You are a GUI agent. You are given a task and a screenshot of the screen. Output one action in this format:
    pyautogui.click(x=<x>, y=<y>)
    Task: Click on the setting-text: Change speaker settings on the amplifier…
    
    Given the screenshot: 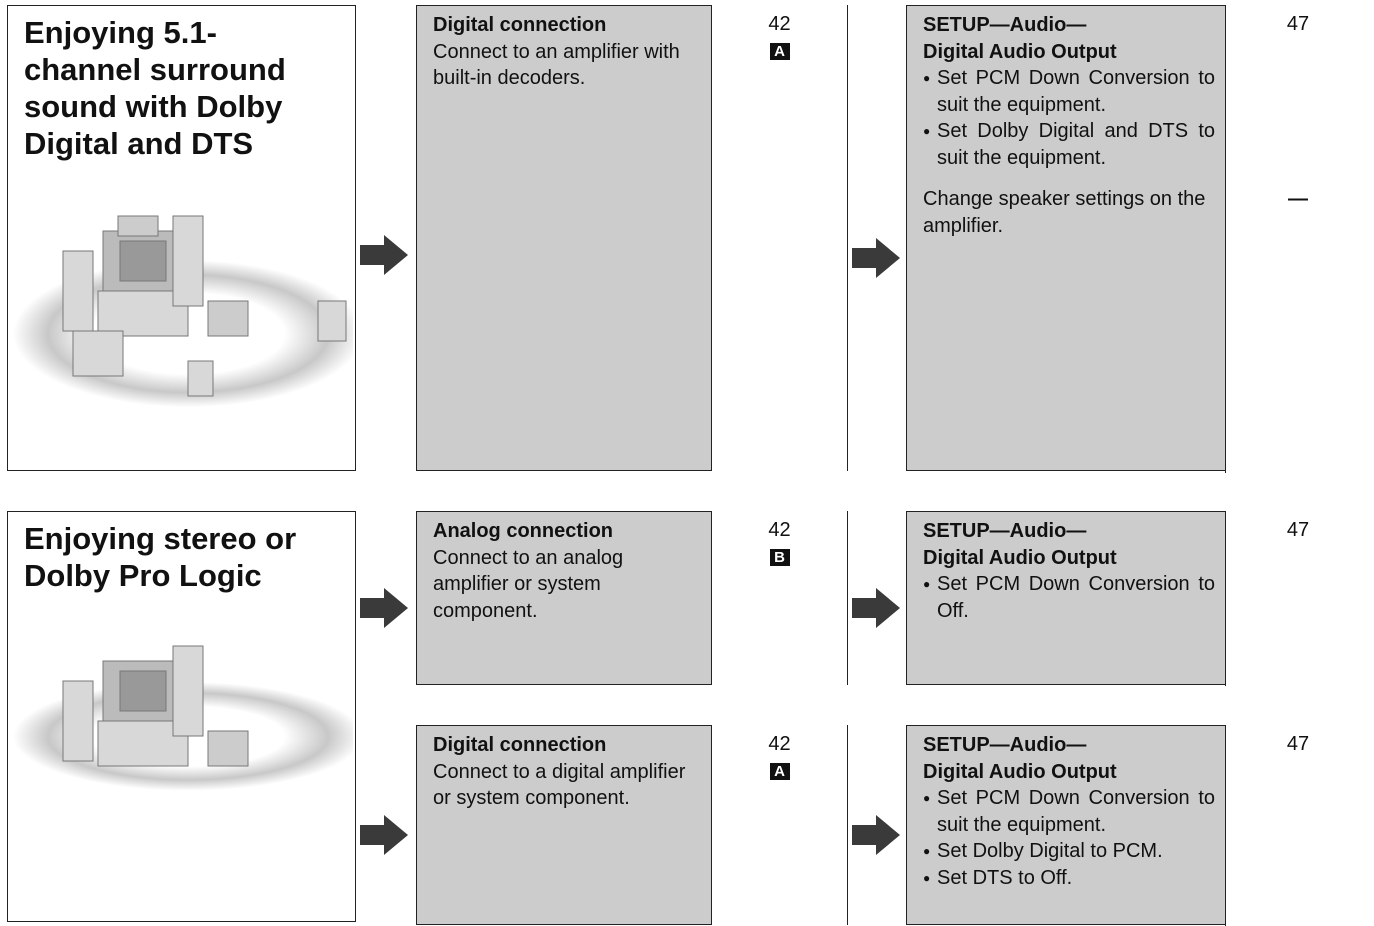 What is the action you would take?
    pyautogui.click(x=1069, y=212)
    